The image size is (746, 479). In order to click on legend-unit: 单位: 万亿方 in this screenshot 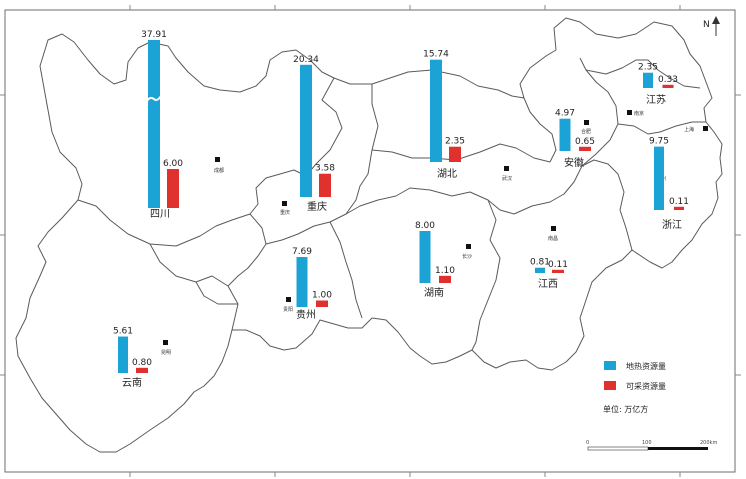, I will do `click(625, 409)`.